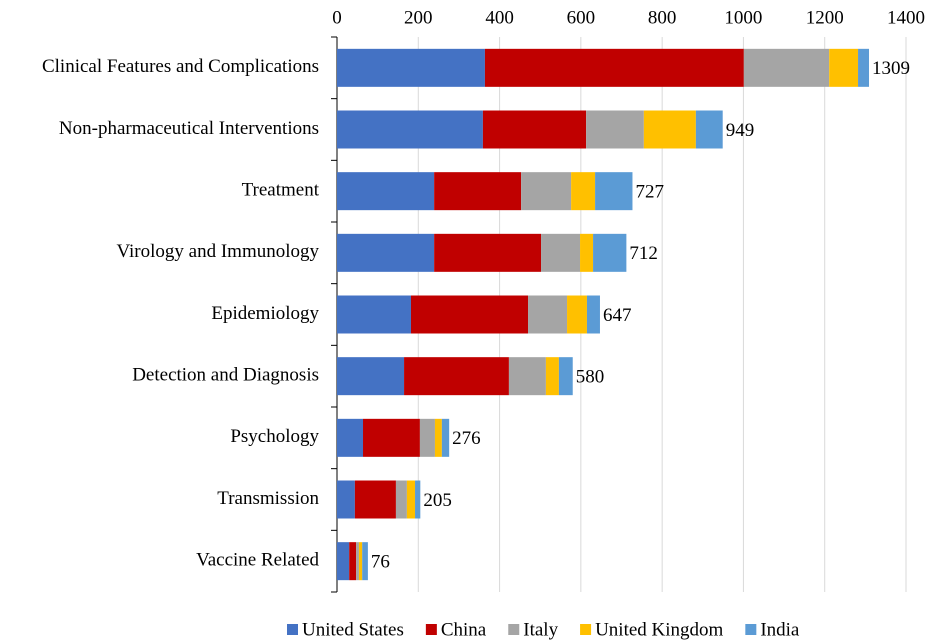 The height and width of the screenshot is (641, 928). I want to click on legend-label: China, so click(464, 629).